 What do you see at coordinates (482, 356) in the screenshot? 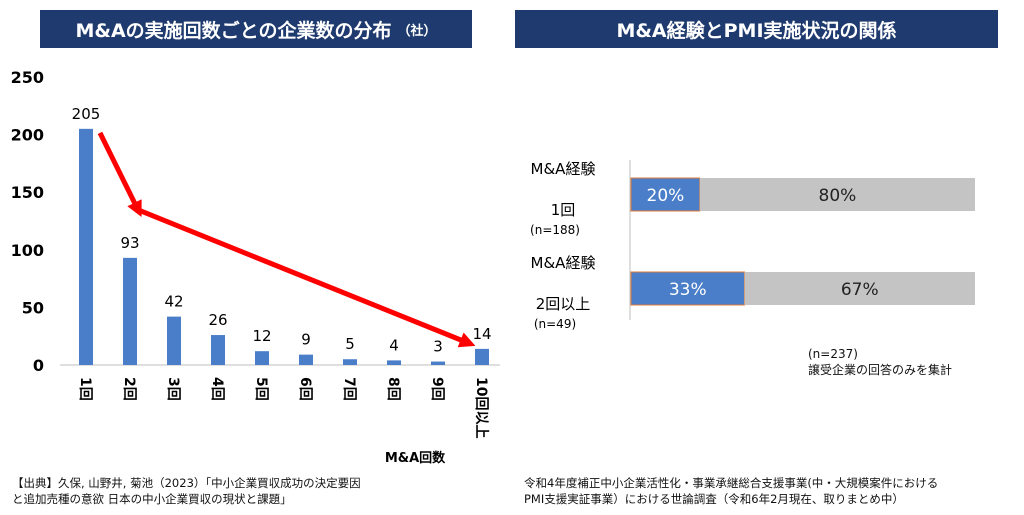
I see `bar-10回以上` at bounding box center [482, 356].